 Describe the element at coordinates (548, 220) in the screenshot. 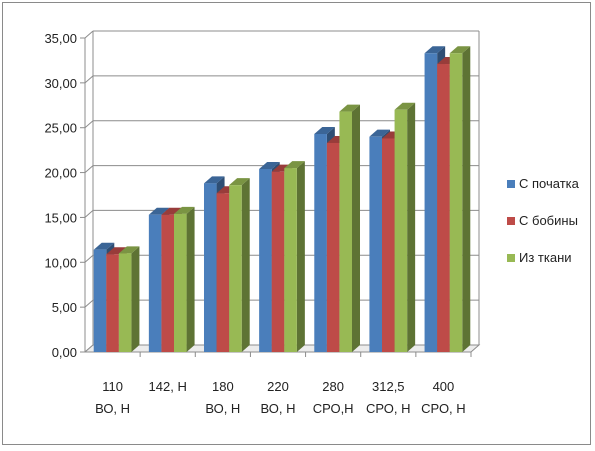

I see `legend-label: С бобины` at that location.